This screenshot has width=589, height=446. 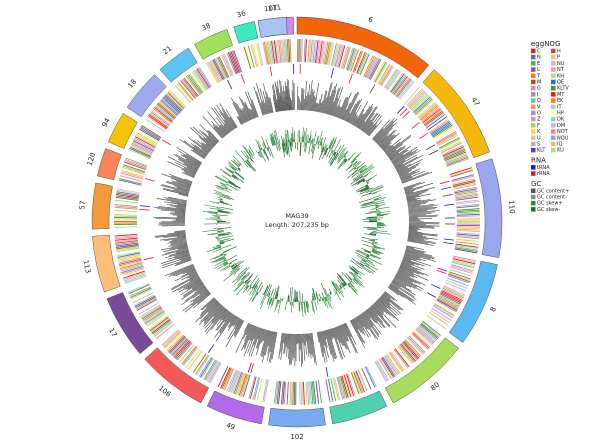 What do you see at coordinates (539, 107) in the screenshot?
I see `legend-label: V` at bounding box center [539, 107].